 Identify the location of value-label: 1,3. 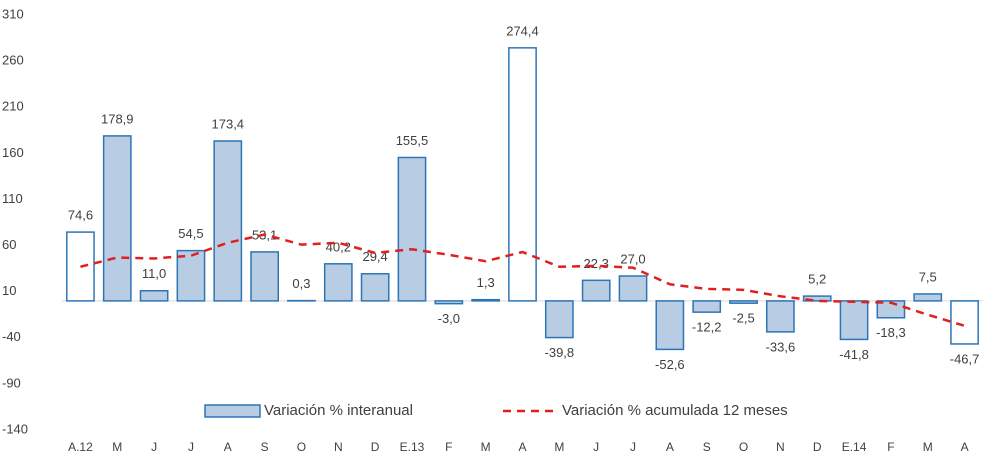
(486, 282).